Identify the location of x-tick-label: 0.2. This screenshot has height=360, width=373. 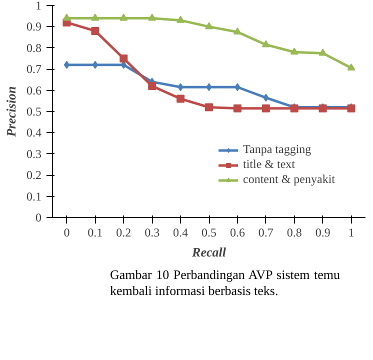
(124, 233).